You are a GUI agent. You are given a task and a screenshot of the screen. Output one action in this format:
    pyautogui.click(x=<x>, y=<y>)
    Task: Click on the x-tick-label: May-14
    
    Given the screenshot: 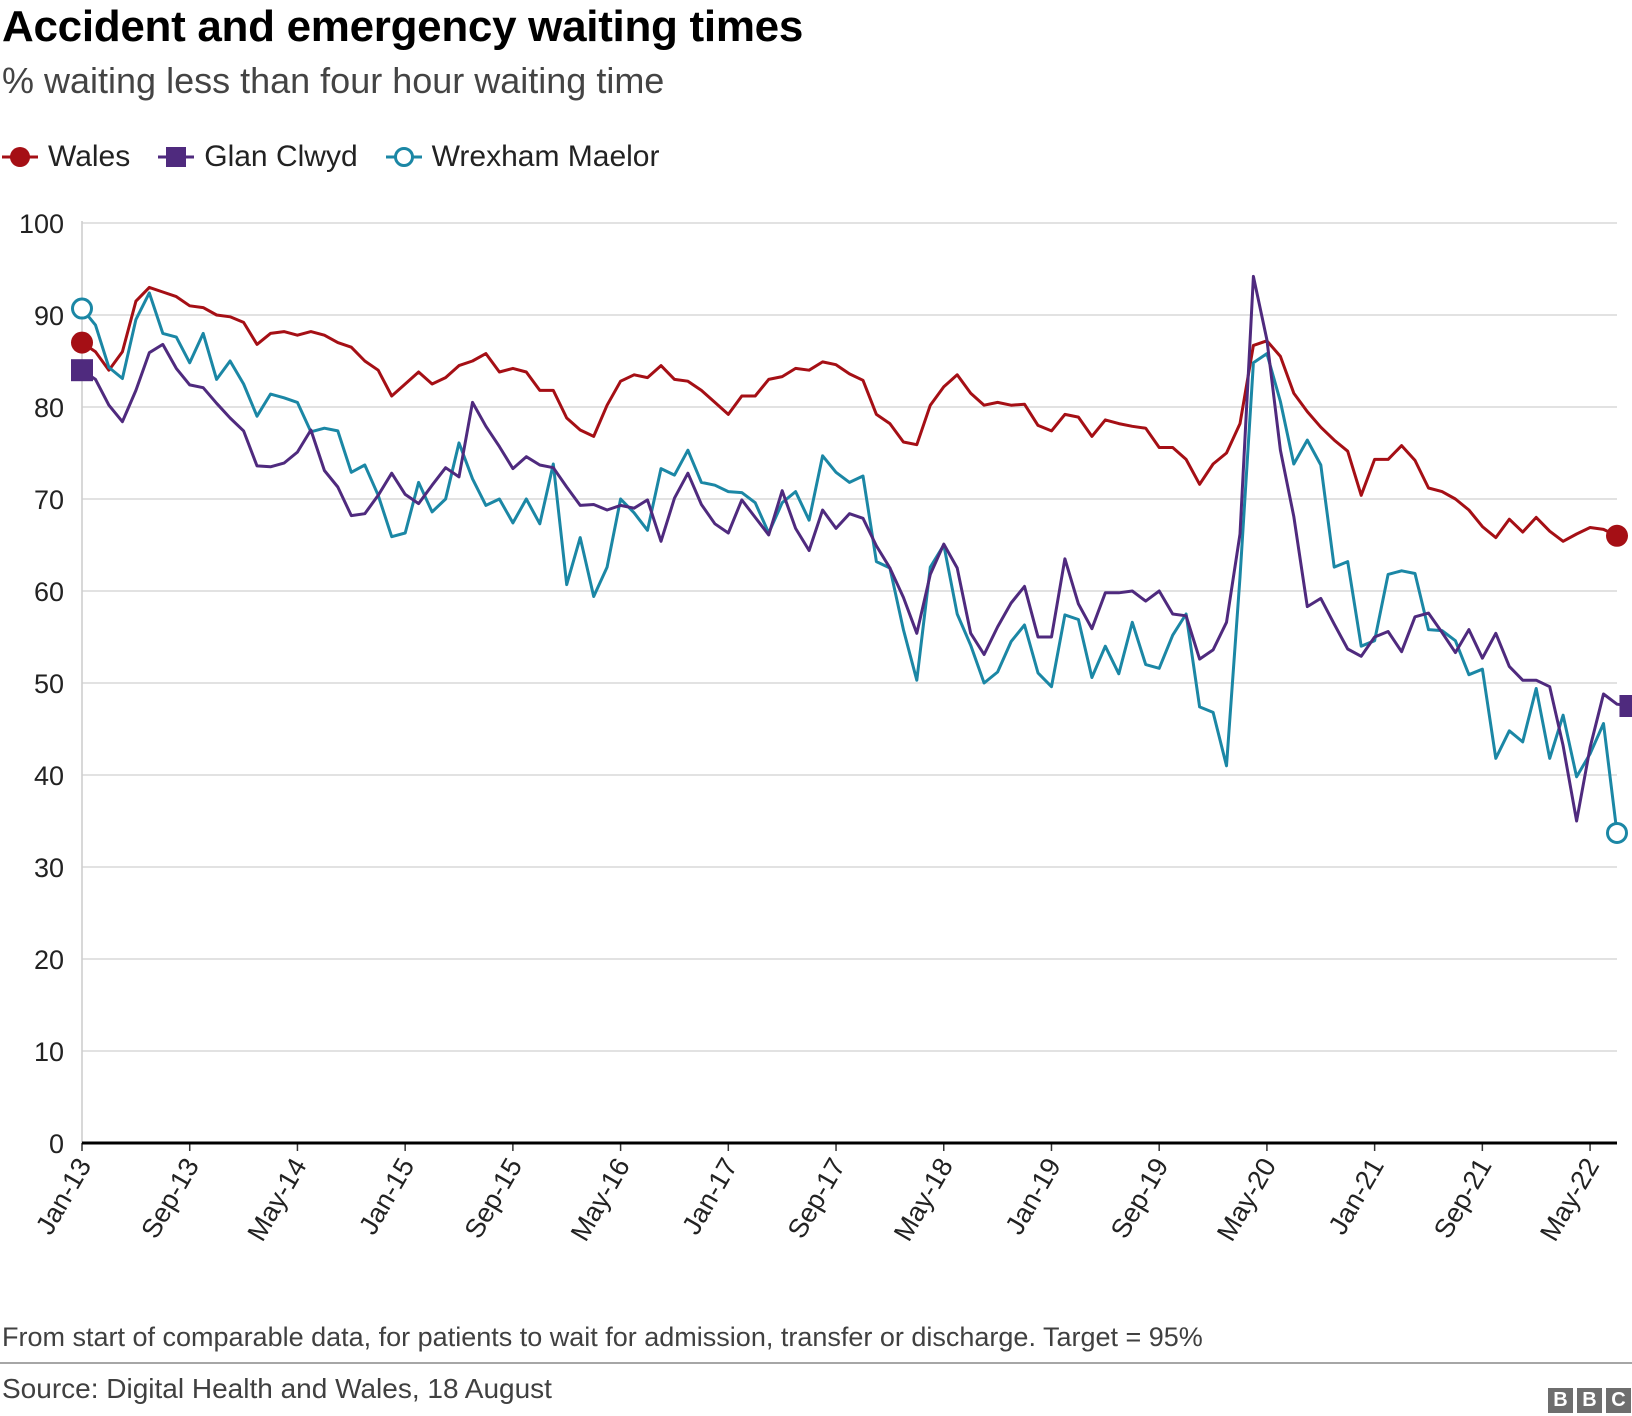 What is the action you would take?
    pyautogui.click(x=277, y=1199)
    